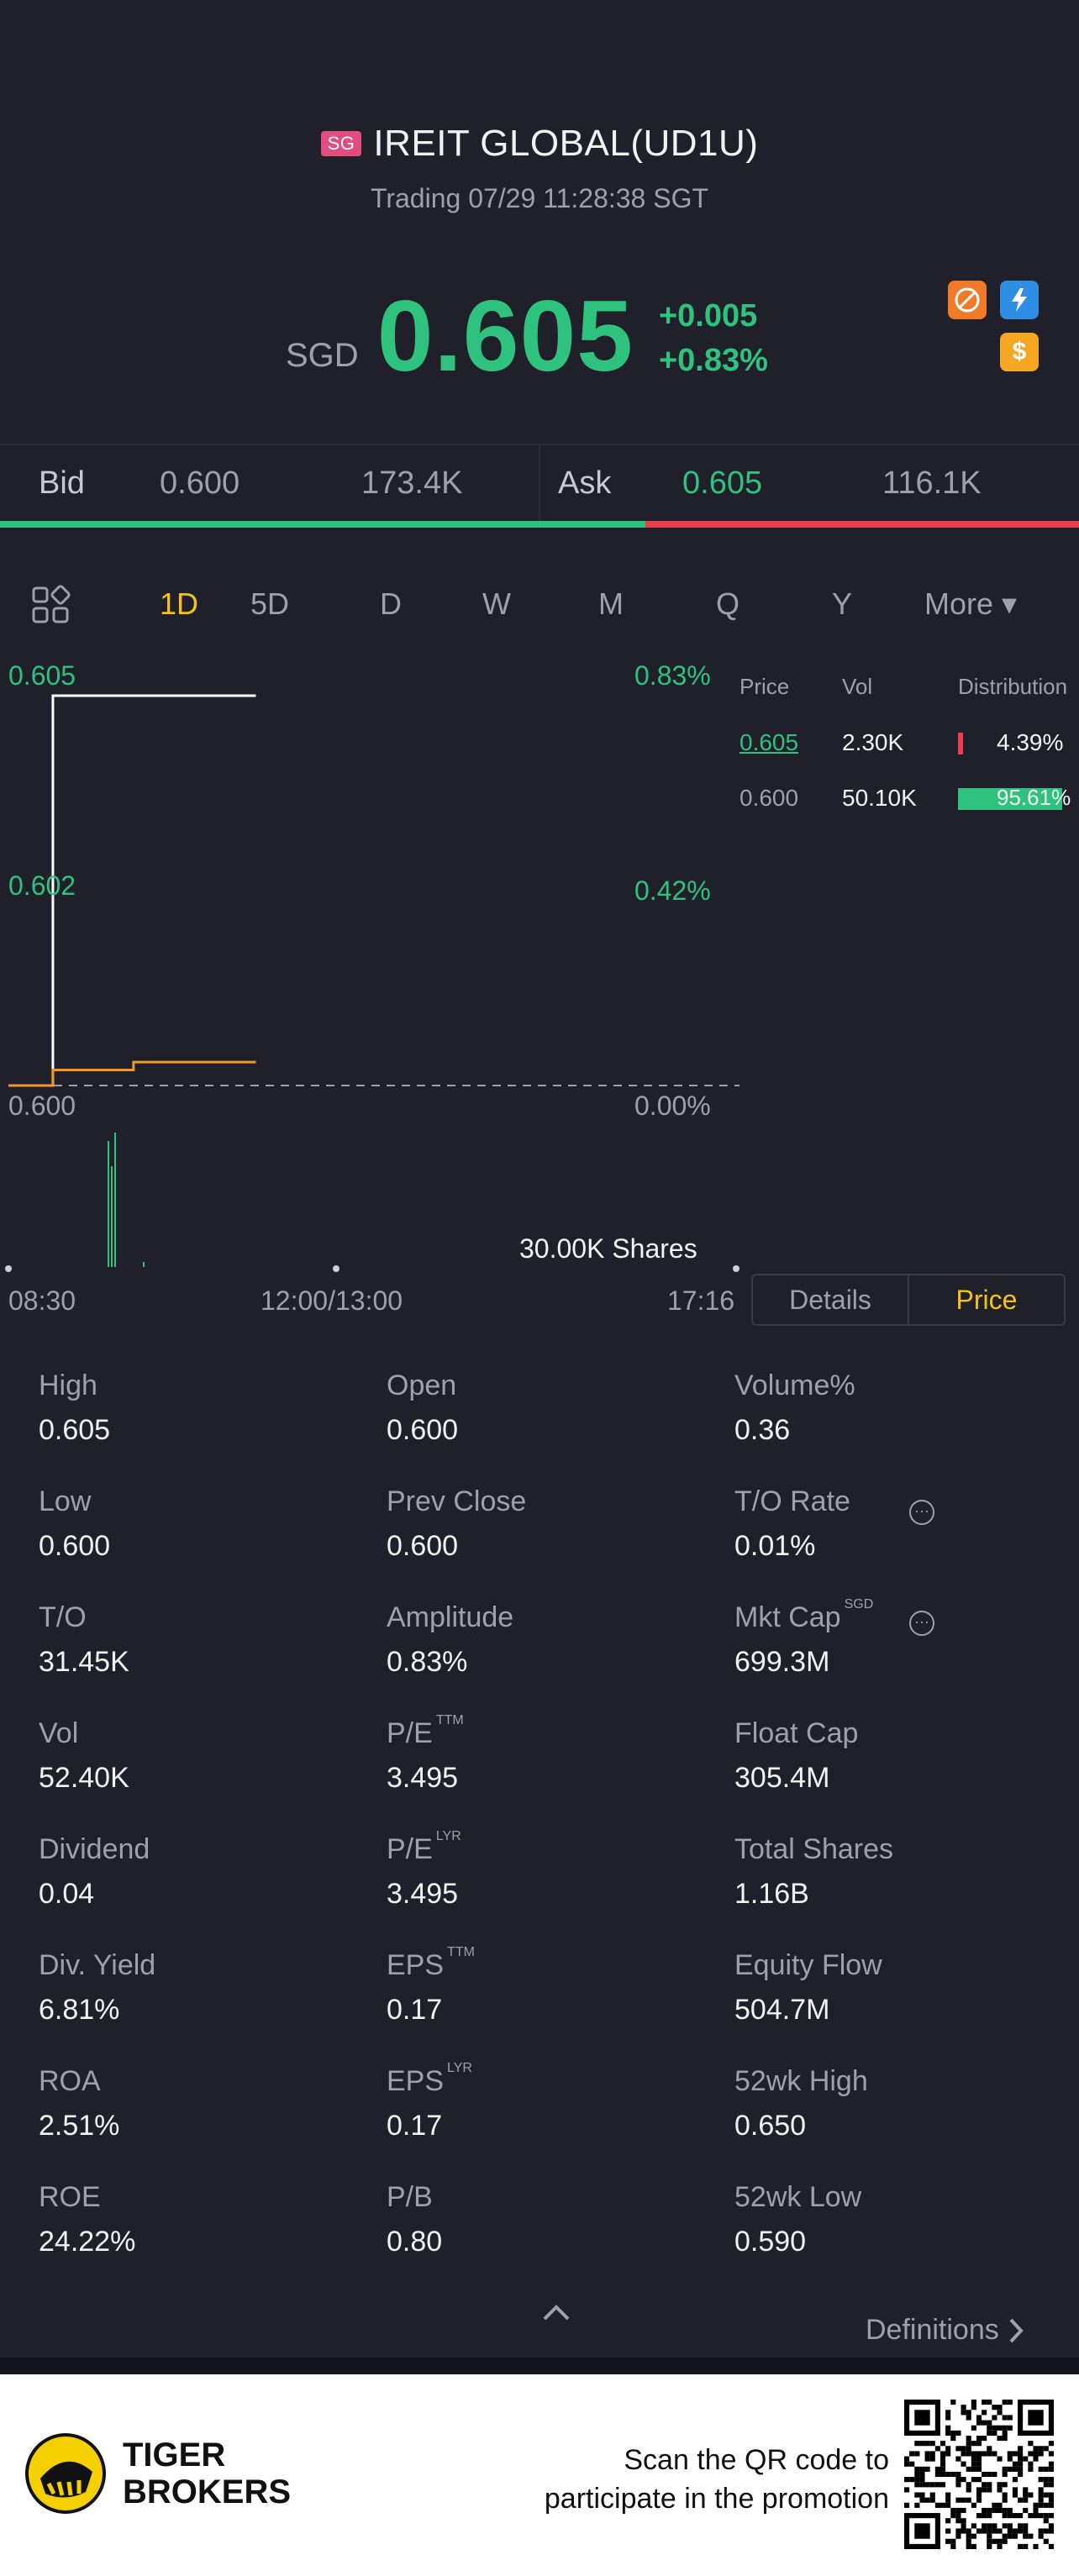 Image resolution: width=1079 pixels, height=2576 pixels. What do you see at coordinates (769, 798) in the screenshot?
I see `dist-row-price: 0.600` at bounding box center [769, 798].